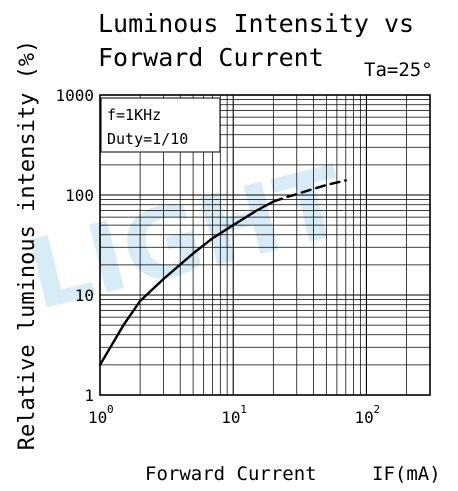 The width and height of the screenshot is (458, 491). I want to click on series-line-solid, so click(186, 283).